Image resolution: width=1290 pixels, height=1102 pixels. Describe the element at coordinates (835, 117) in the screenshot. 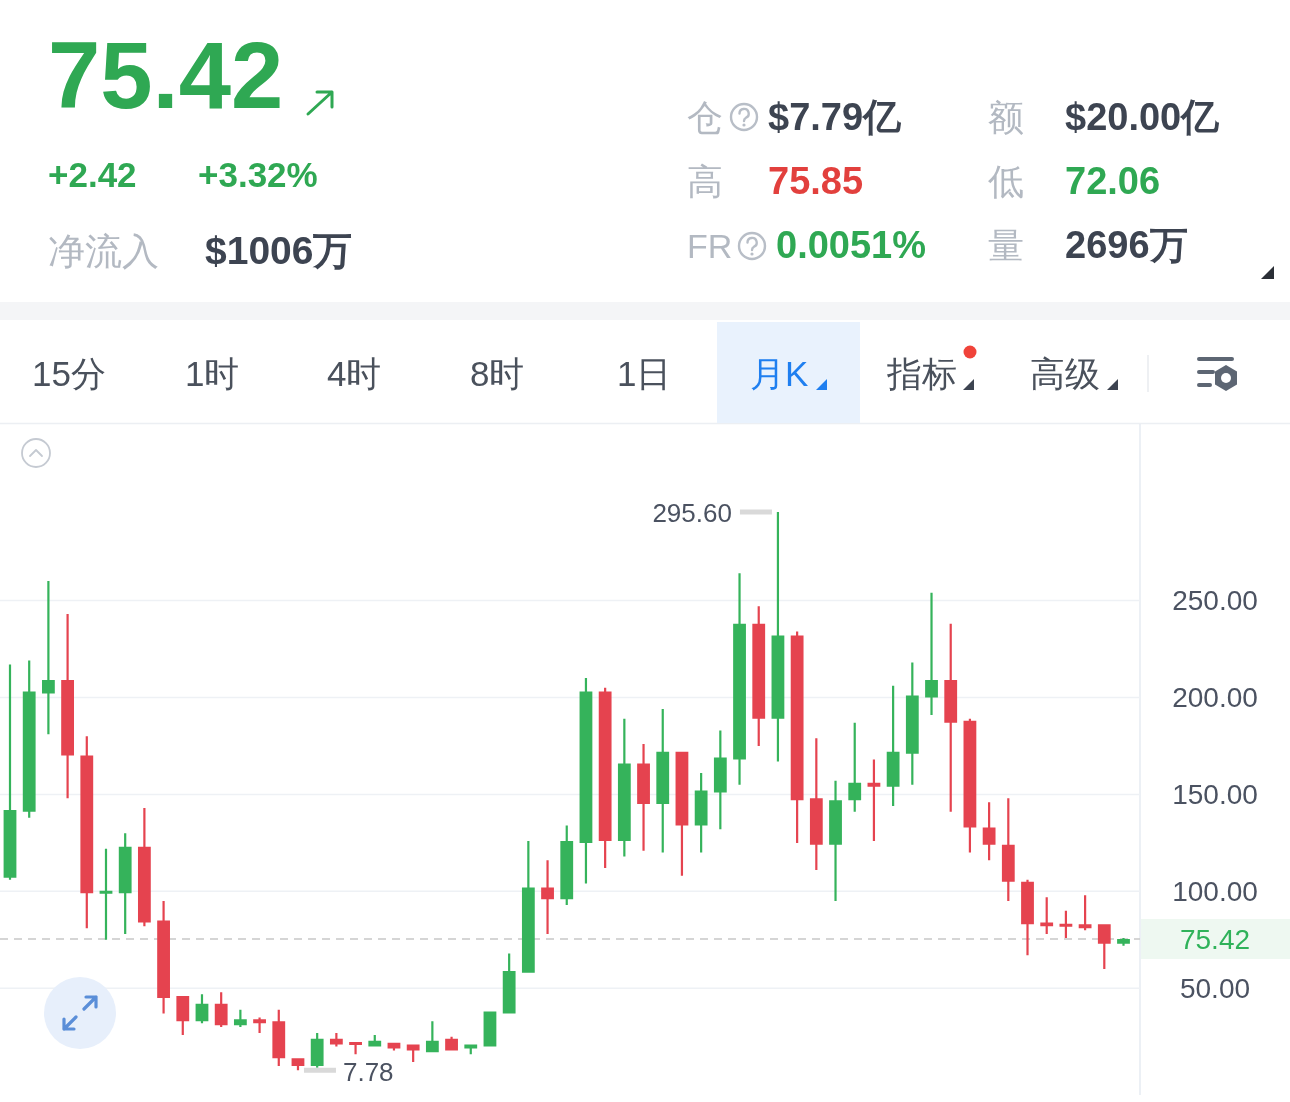

I see `text: $7.79亿` at that location.